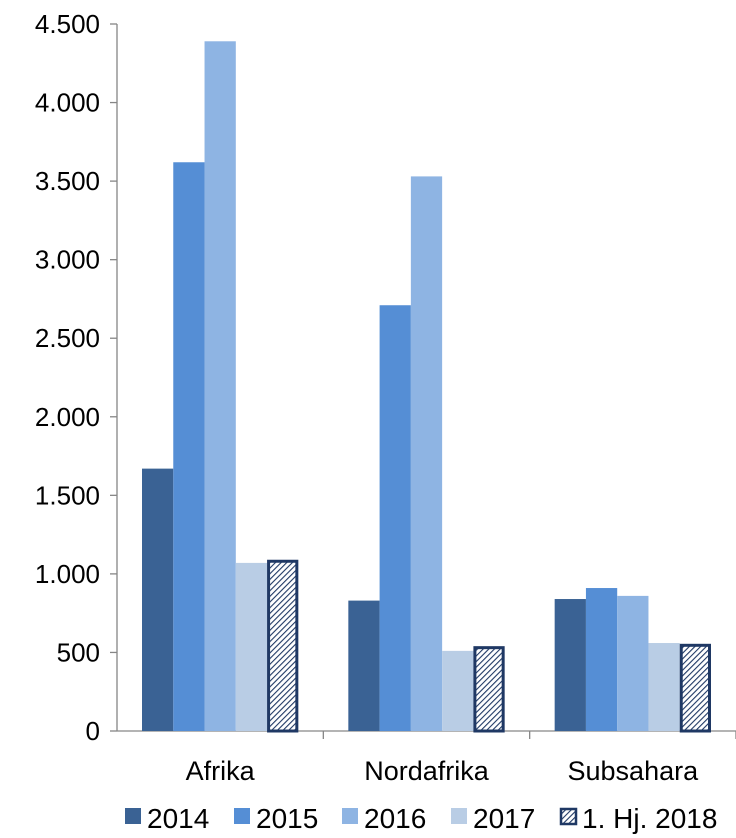  I want to click on bar-2015-nordafrika, so click(395, 518).